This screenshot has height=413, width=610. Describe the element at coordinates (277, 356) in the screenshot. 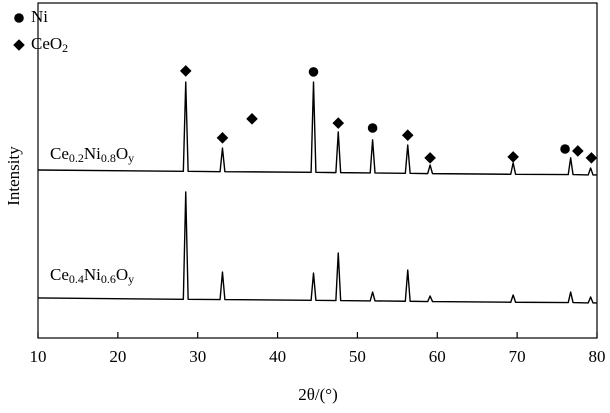

I see `x-tick-label: 40` at that location.